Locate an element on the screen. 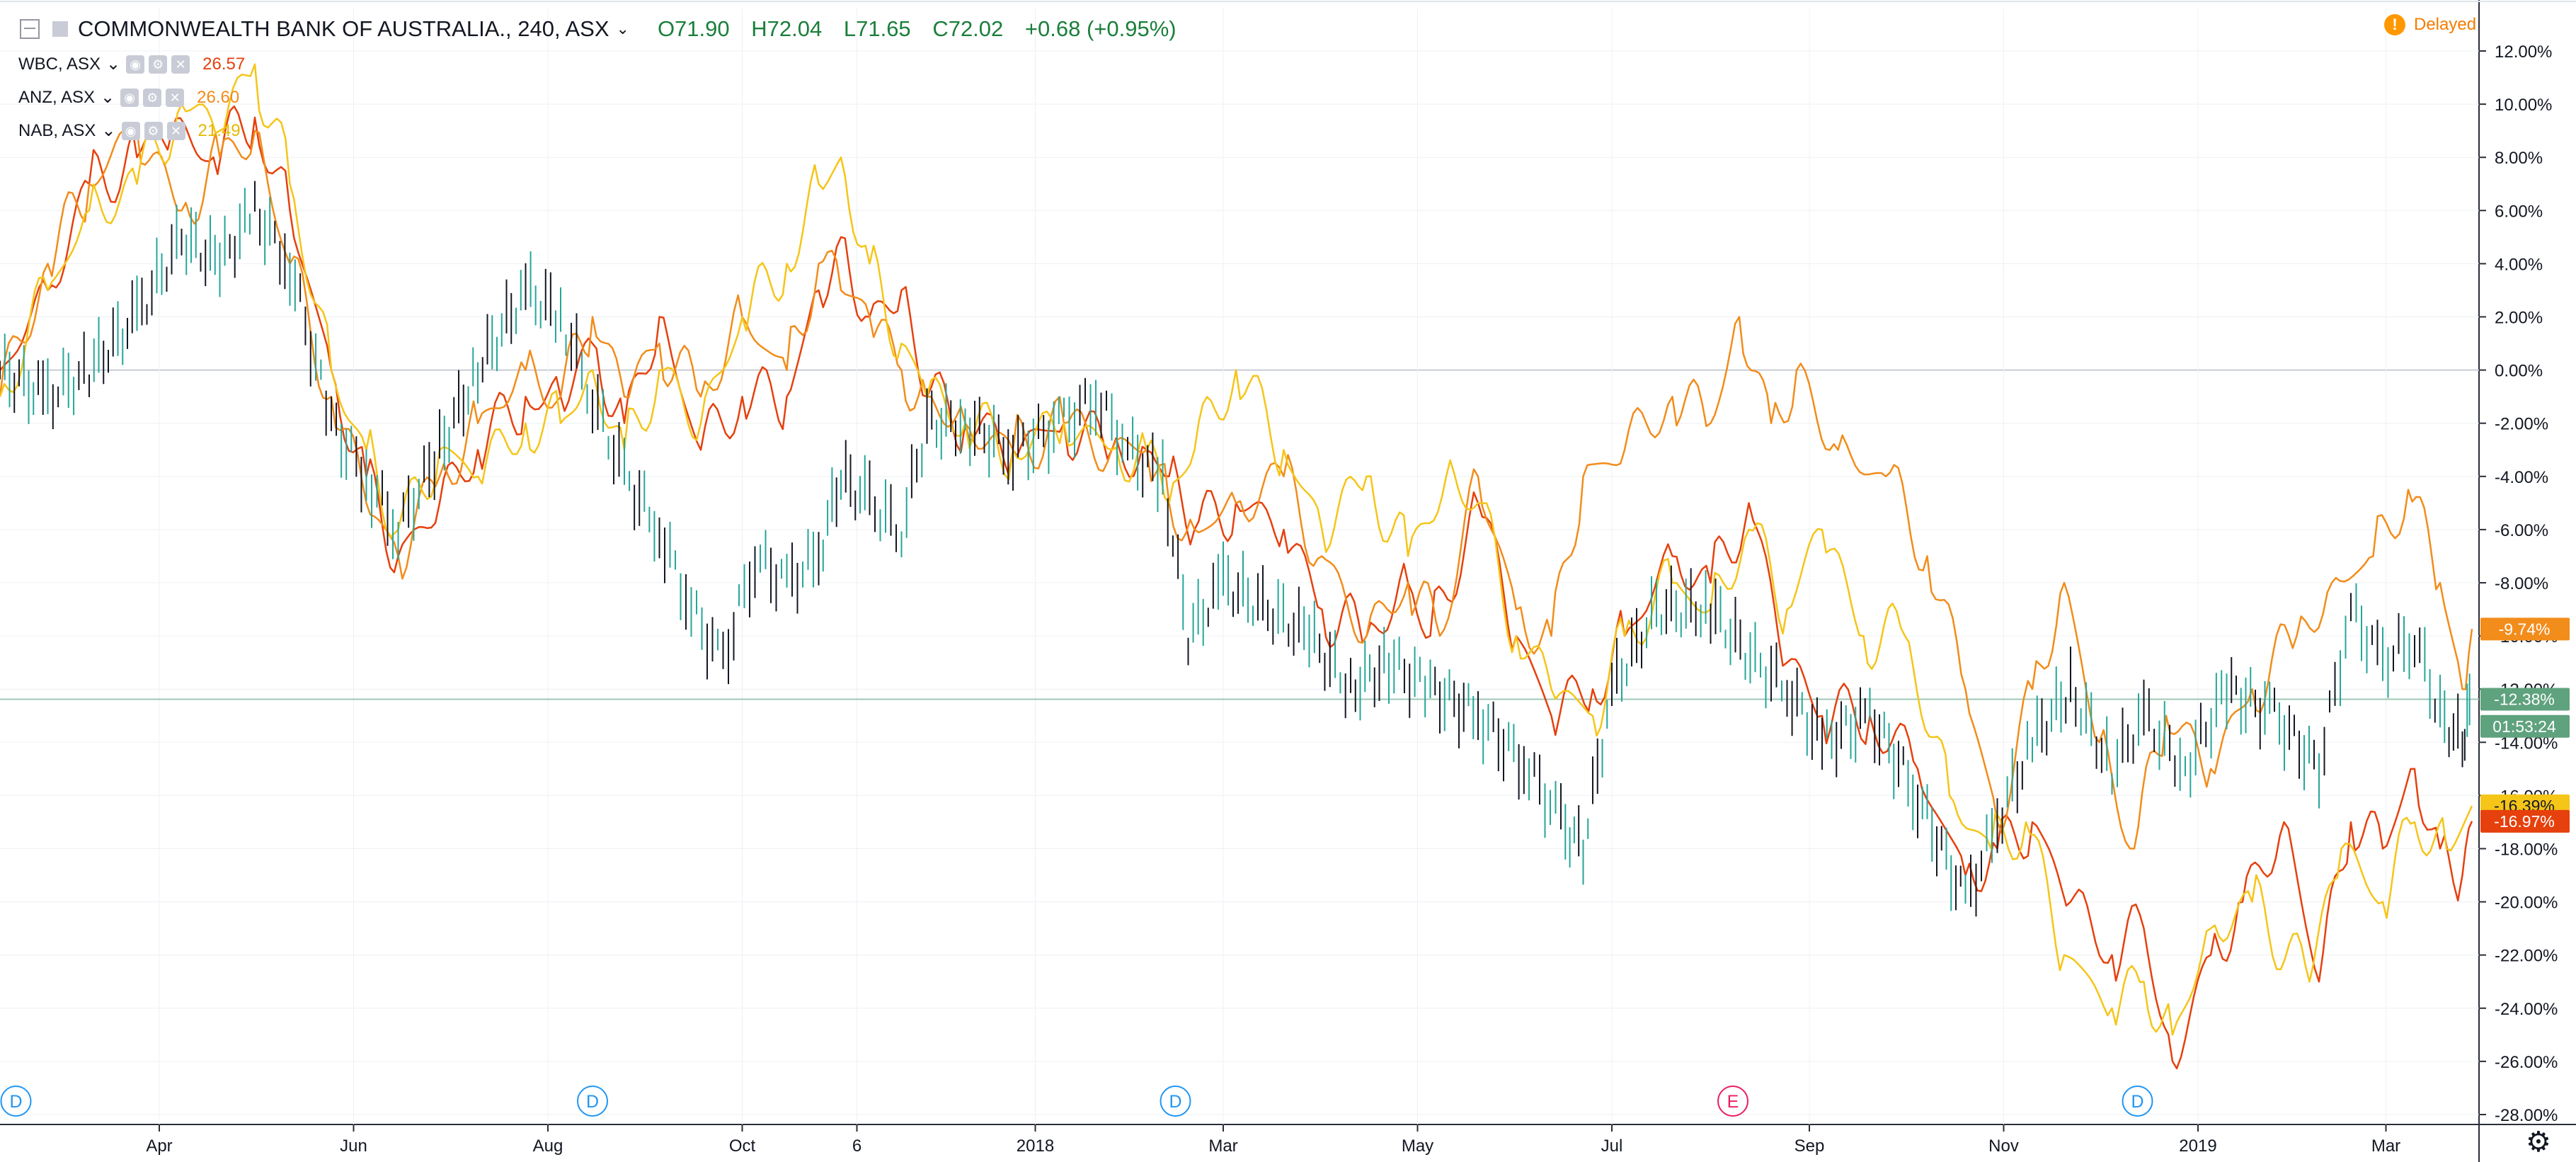 The image size is (2576, 1162). open-value: O71.90 is located at coordinates (693, 28).